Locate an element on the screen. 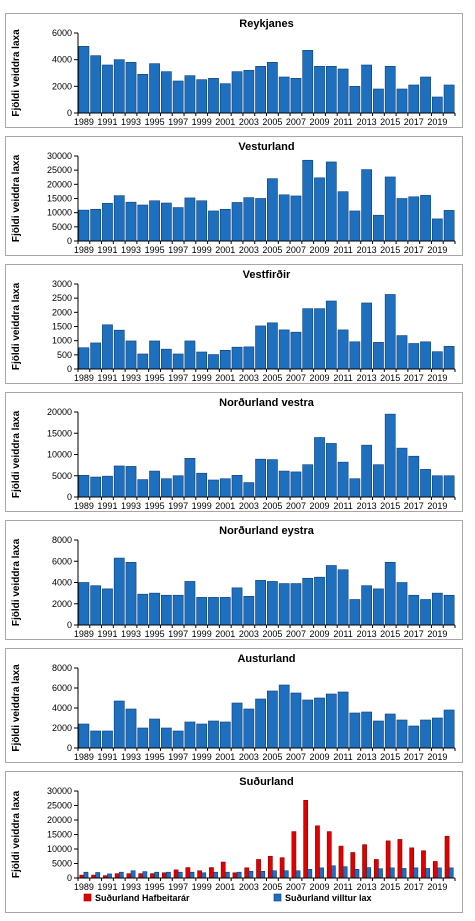 The image size is (475, 921). bar-s1-1997 is located at coordinates (176, 874).